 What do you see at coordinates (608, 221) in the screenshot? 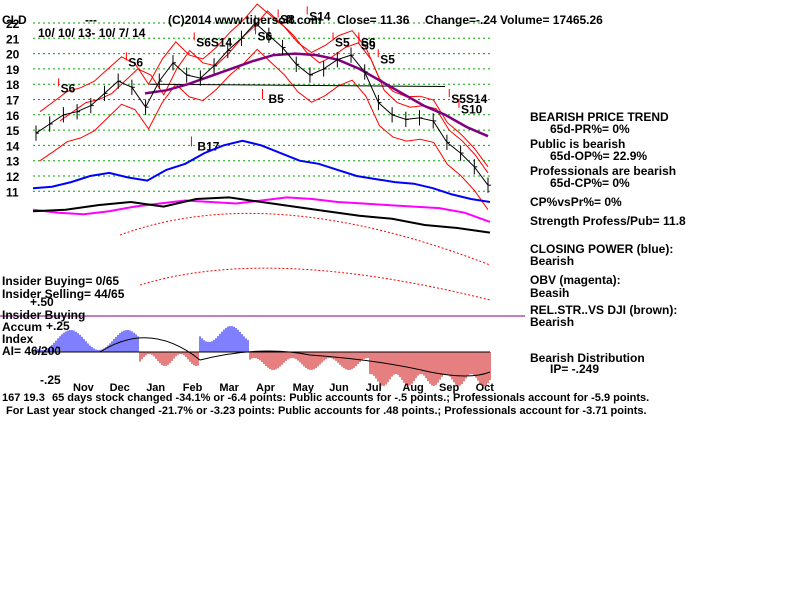
I see `strength-value: Strength Profess/Pub= 11.8` at bounding box center [608, 221].